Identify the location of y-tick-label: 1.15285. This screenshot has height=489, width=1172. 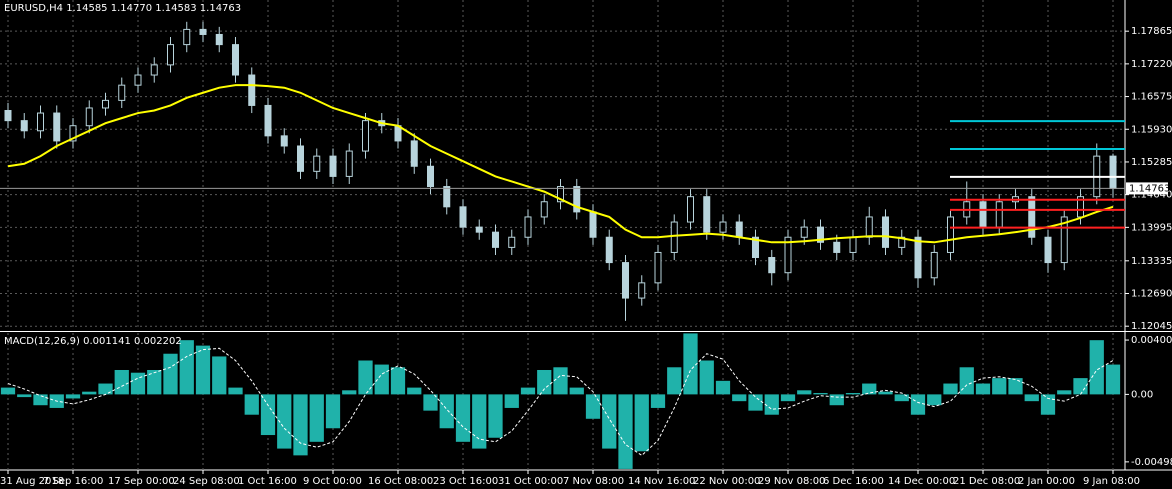
(1151, 162).